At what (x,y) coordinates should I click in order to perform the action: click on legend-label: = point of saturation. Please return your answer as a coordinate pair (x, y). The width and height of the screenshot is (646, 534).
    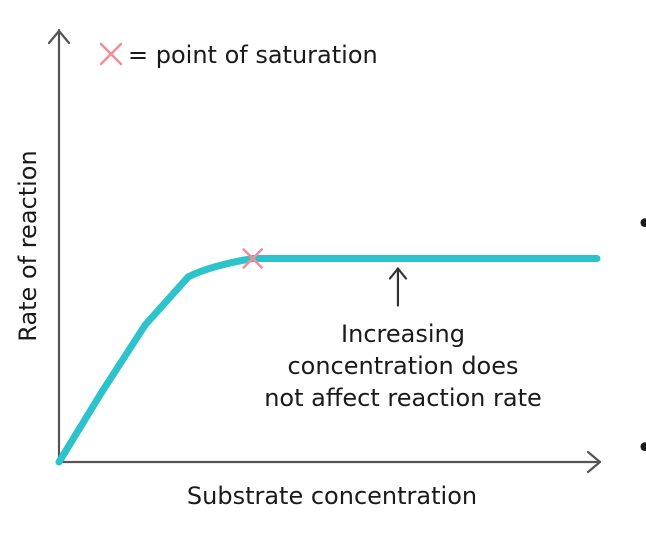
    Looking at the image, I should click on (253, 55).